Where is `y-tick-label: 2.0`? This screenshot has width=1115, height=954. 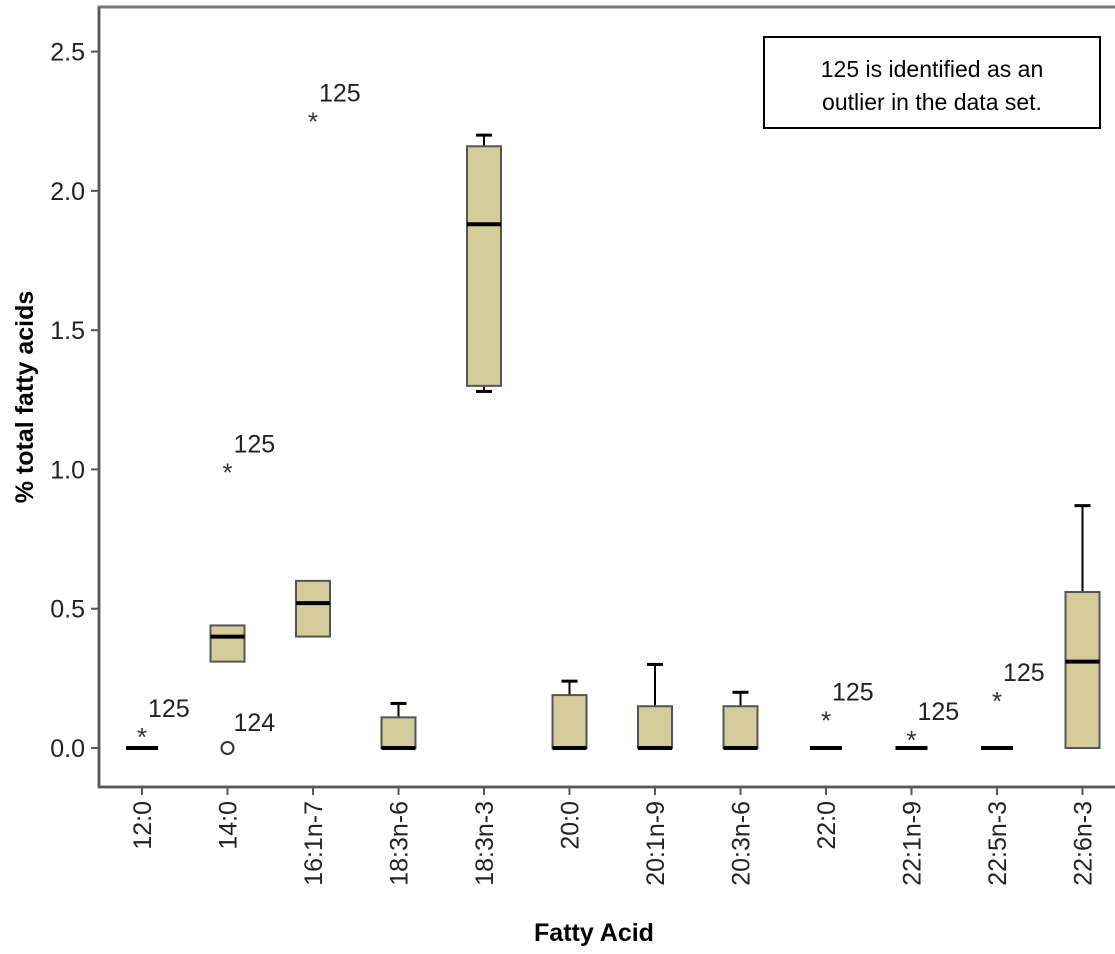
y-tick-label: 2.0 is located at coordinates (67, 192).